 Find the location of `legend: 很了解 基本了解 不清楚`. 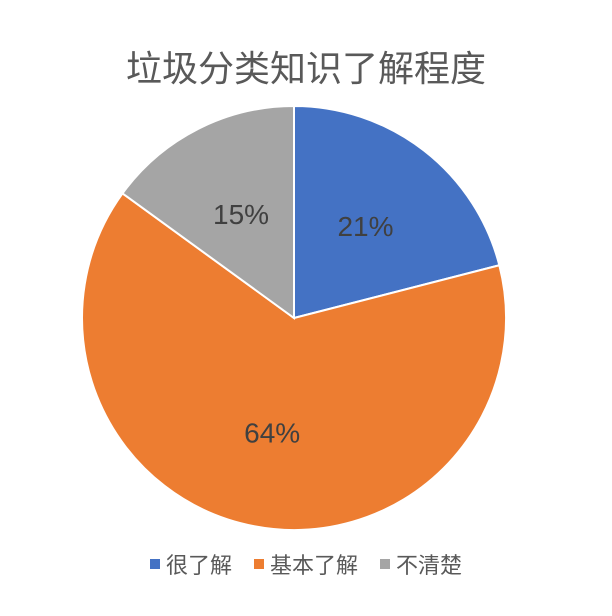

legend: 很了解 基本了解 不清楚 is located at coordinates (306, 564).